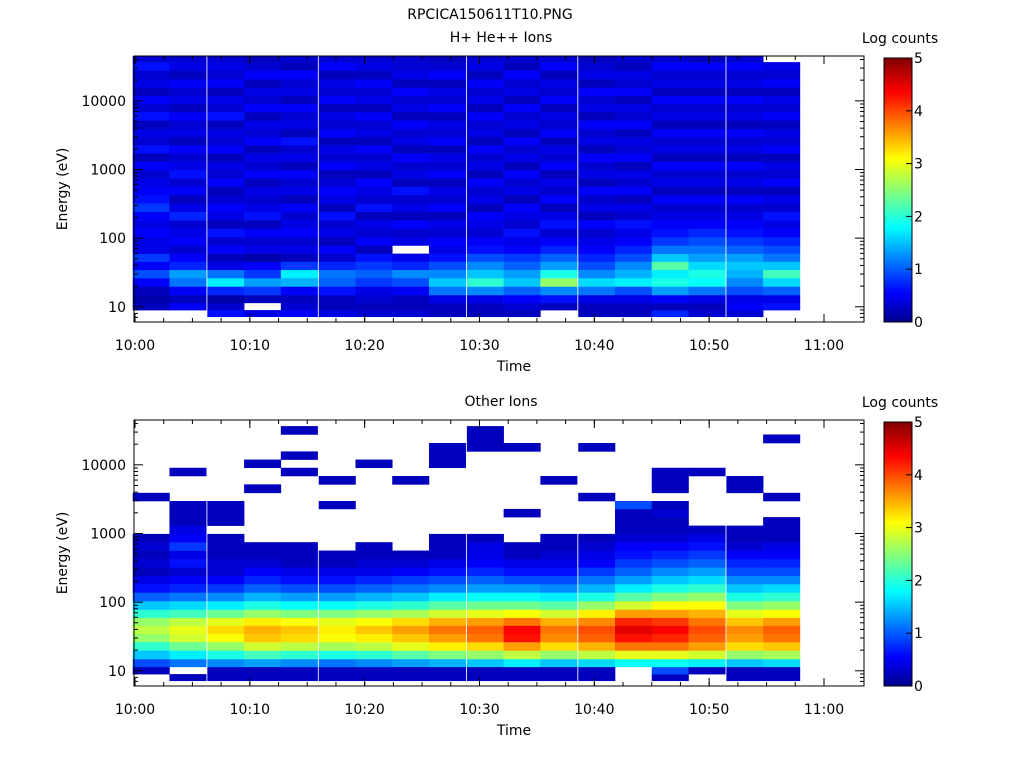 This screenshot has height=768, width=1024. Describe the element at coordinates (918, 165) in the screenshot. I see `colorbar-tick-label: 3` at that location.